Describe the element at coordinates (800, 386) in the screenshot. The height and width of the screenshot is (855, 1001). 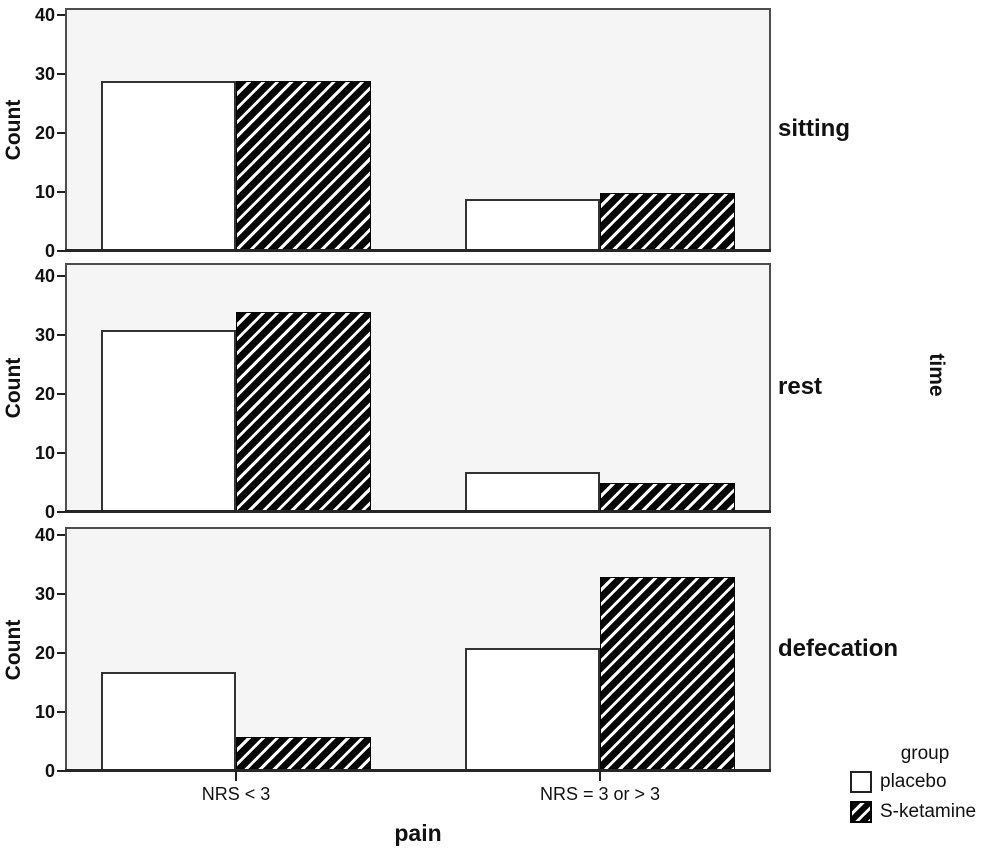
I see `facet-label-rest: rest` at that location.